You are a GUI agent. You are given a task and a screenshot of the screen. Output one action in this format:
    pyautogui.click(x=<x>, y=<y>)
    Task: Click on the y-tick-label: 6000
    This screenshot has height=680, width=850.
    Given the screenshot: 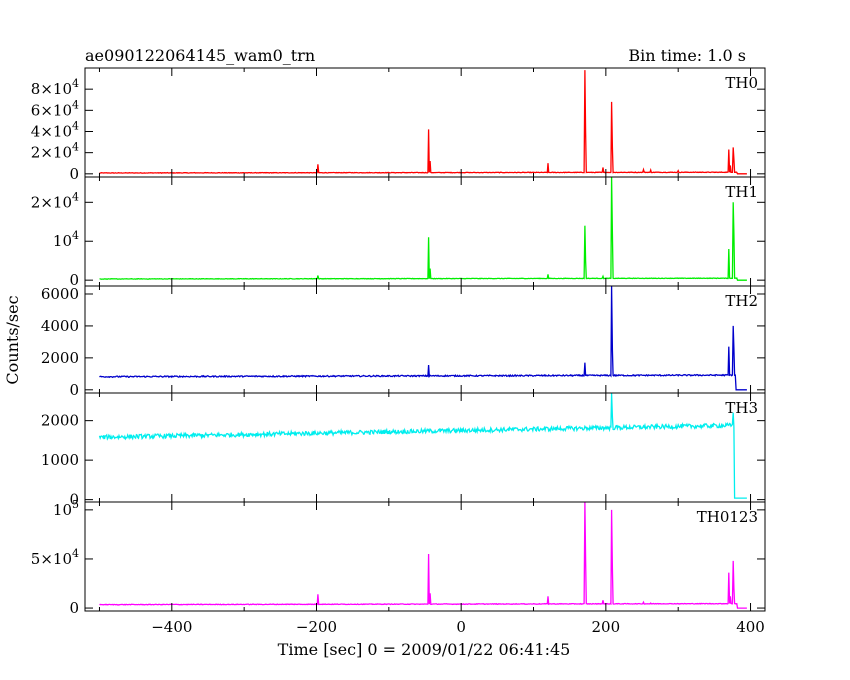 What is the action you would take?
    pyautogui.click(x=60, y=294)
    